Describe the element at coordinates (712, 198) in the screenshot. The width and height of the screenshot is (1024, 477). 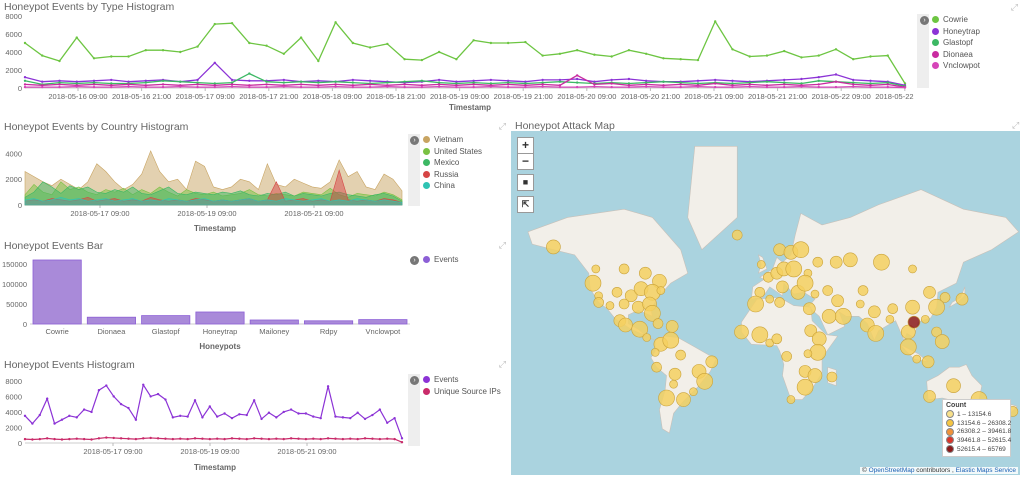
I see `land-mass` at that location.